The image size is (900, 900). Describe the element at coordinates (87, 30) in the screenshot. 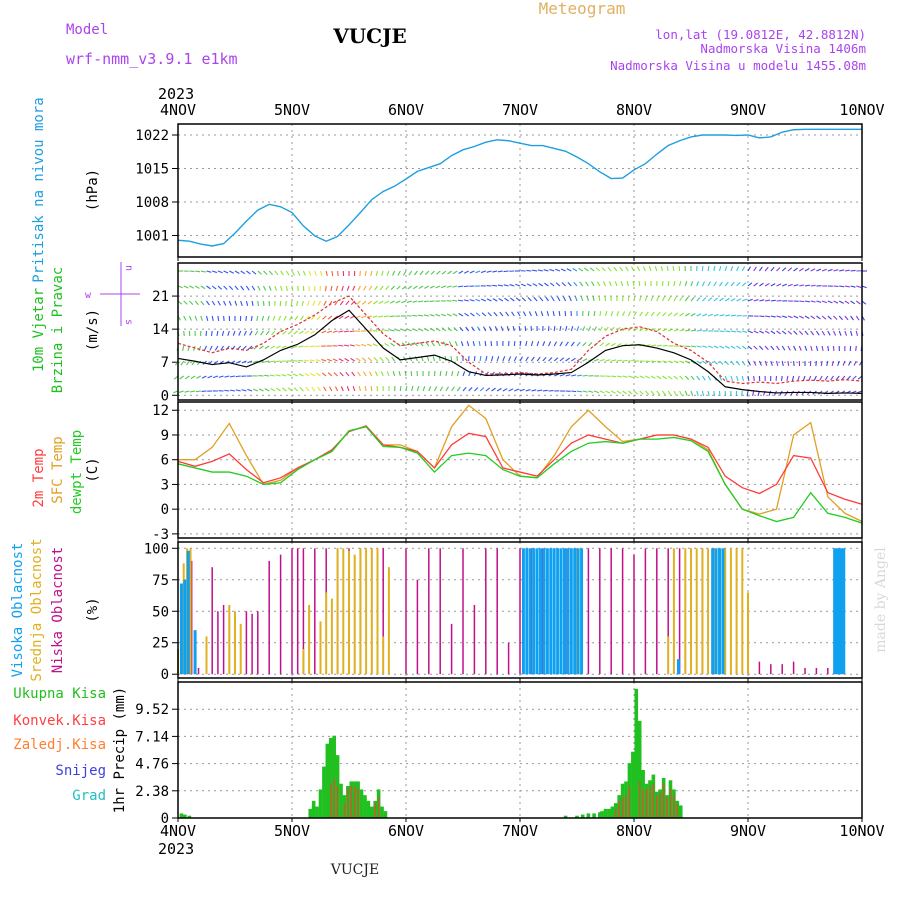

I see `model-label: Model` at that location.